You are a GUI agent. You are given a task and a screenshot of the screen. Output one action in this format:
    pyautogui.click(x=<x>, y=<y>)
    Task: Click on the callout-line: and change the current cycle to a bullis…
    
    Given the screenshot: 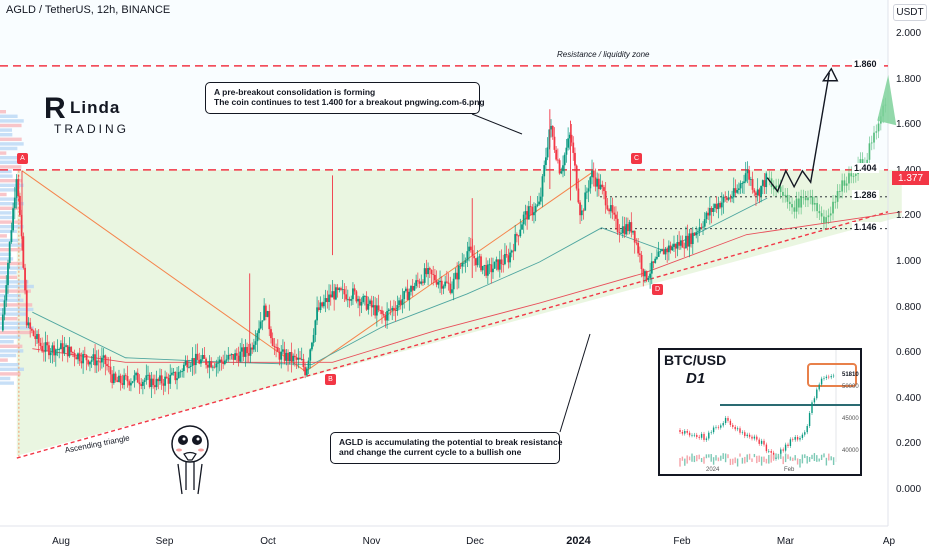 What is the action you would take?
    pyautogui.click(x=430, y=452)
    